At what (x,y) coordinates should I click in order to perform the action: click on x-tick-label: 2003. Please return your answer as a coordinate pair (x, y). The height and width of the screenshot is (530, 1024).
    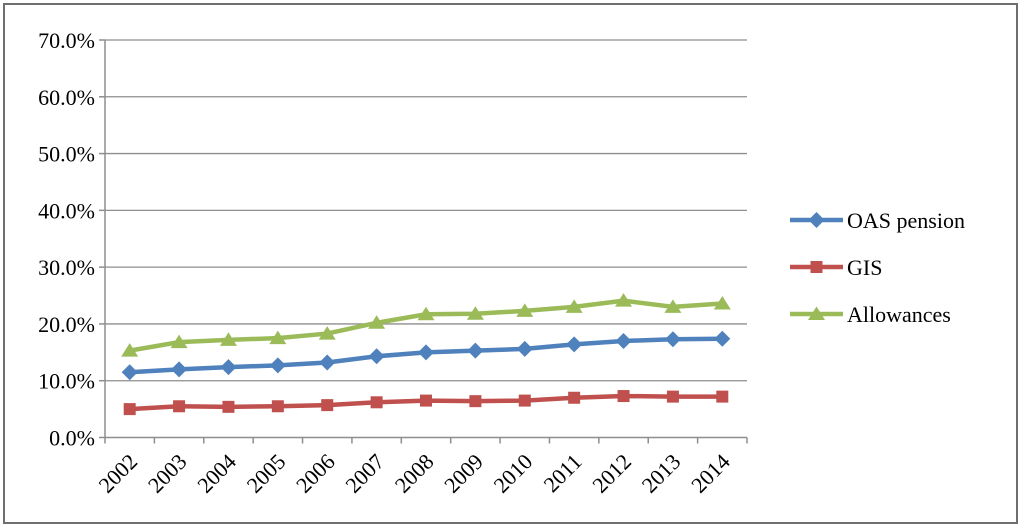
    Looking at the image, I should click on (167, 473).